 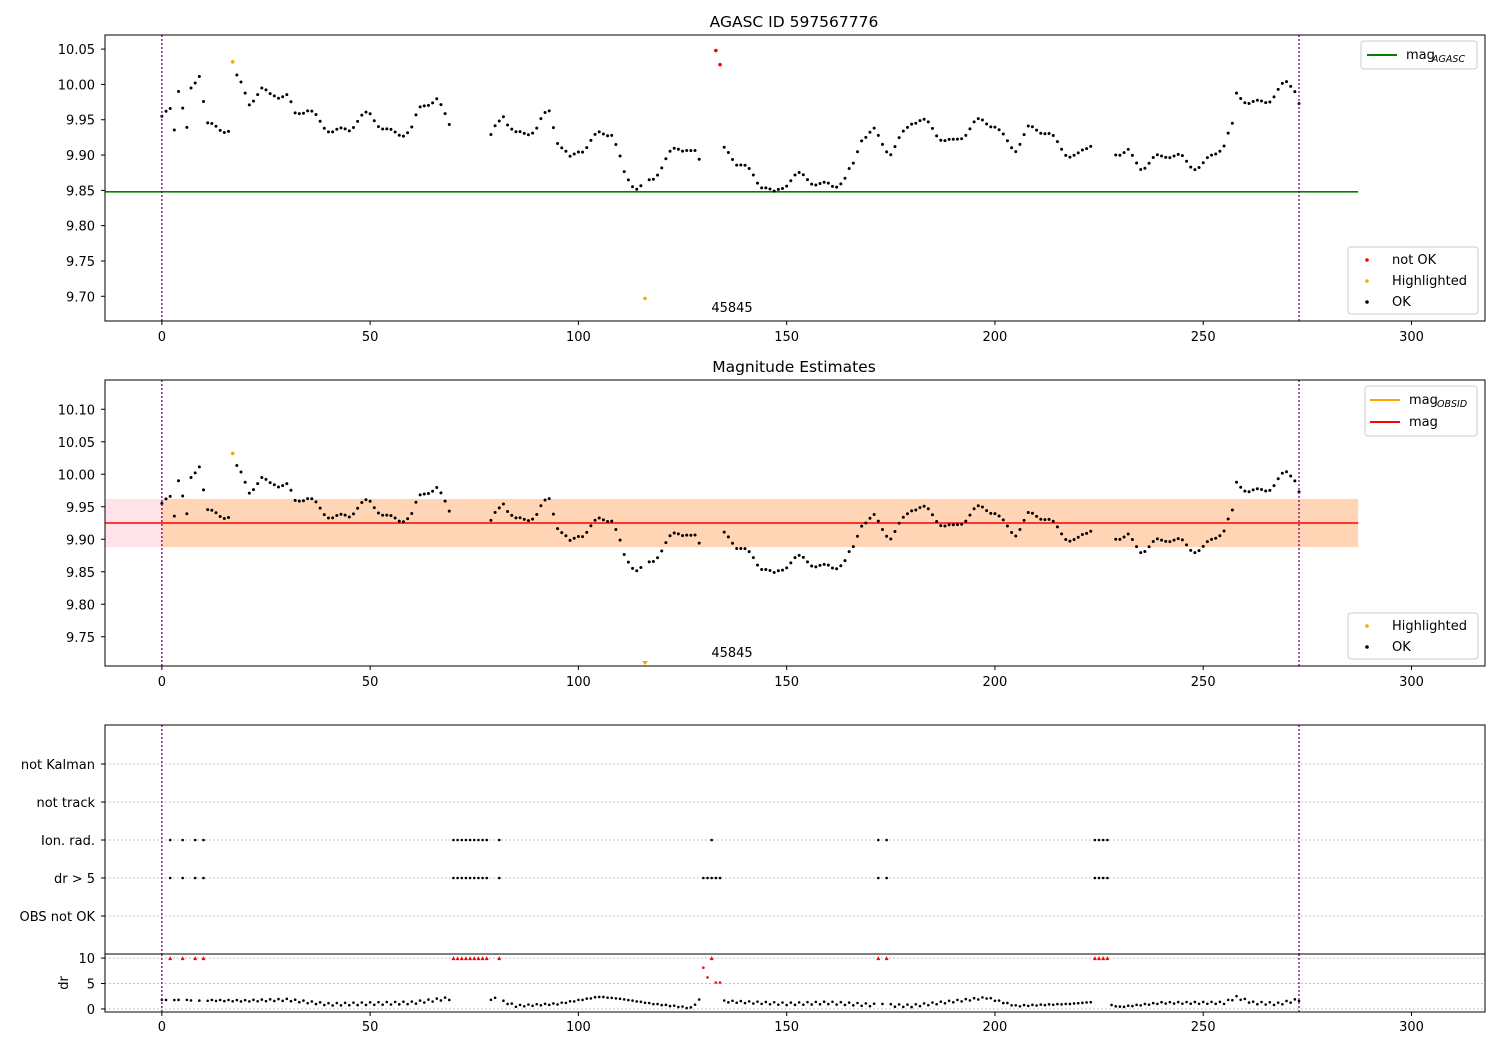 I want to click on legend-label-ok: OK, so click(x=1401, y=302).